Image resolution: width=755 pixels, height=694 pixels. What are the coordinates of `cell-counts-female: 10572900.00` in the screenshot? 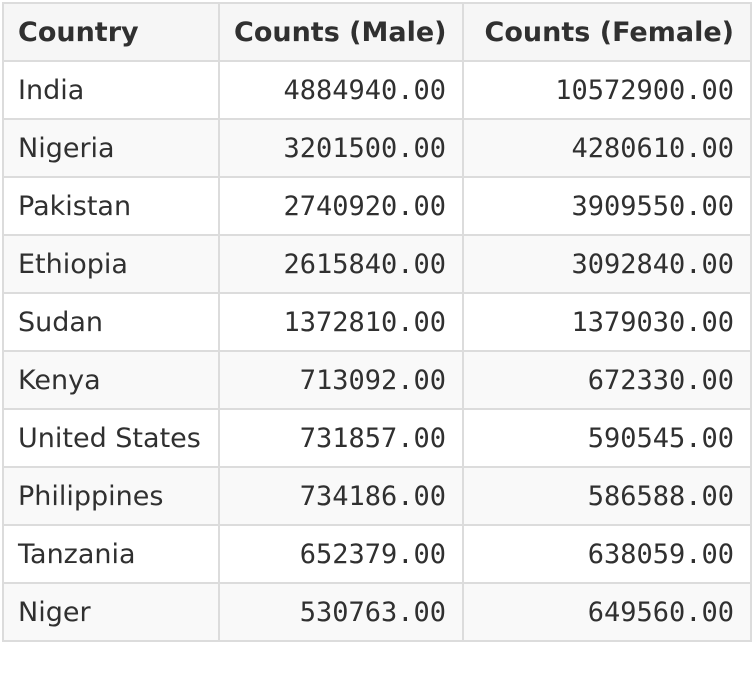 It's located at (607, 90).